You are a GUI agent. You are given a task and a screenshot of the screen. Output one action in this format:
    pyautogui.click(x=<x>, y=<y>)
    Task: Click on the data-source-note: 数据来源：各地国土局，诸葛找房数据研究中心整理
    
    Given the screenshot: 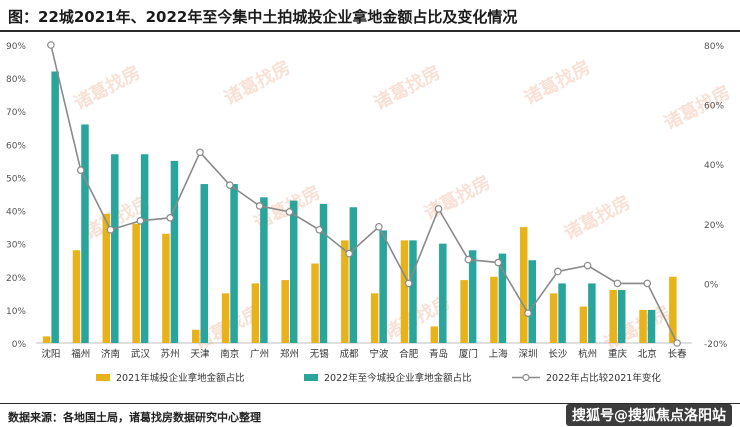 What is the action you would take?
    pyautogui.click(x=134, y=417)
    